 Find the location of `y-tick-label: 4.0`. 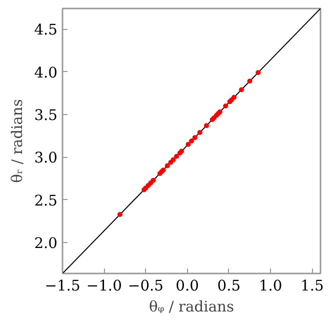

y-tick-label: 4.0 is located at coordinates (46, 73).